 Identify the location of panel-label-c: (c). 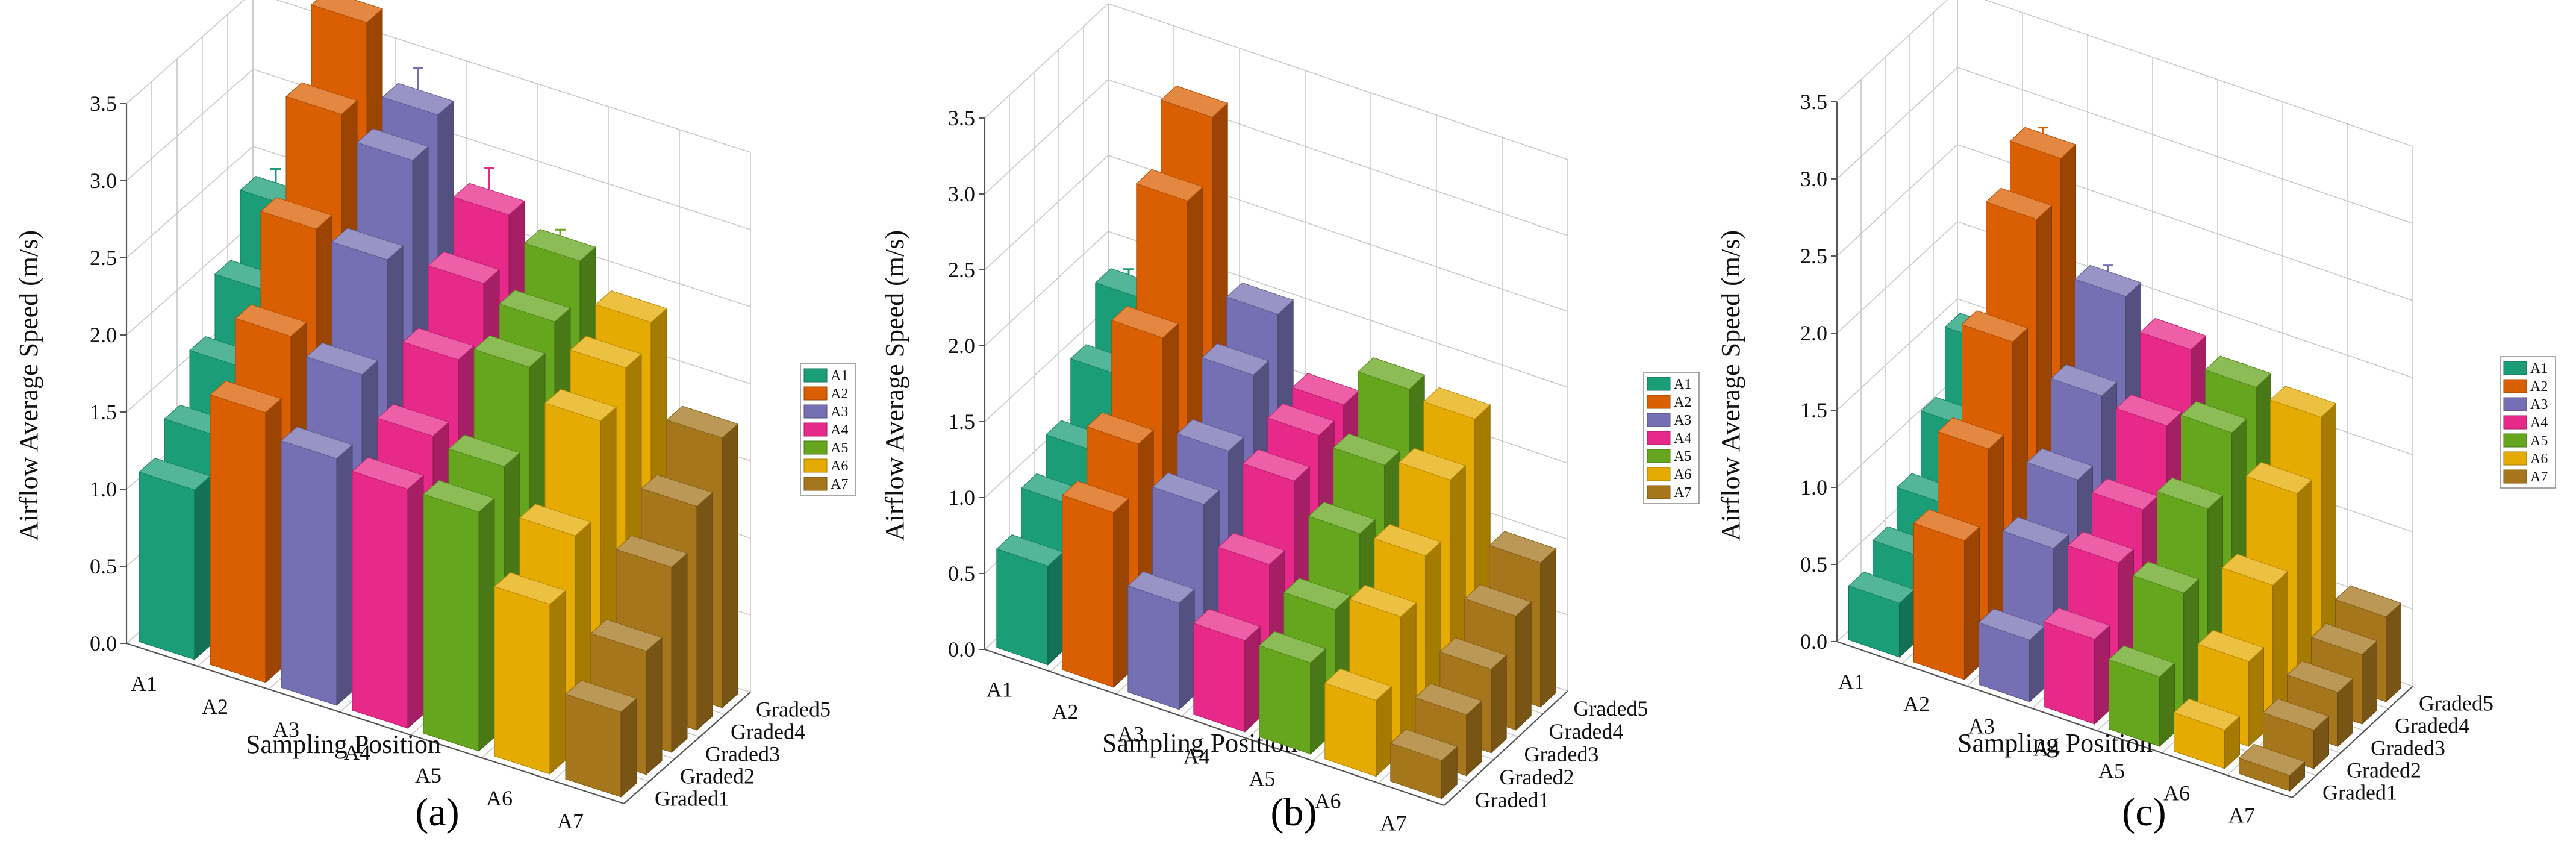
(2144, 812).